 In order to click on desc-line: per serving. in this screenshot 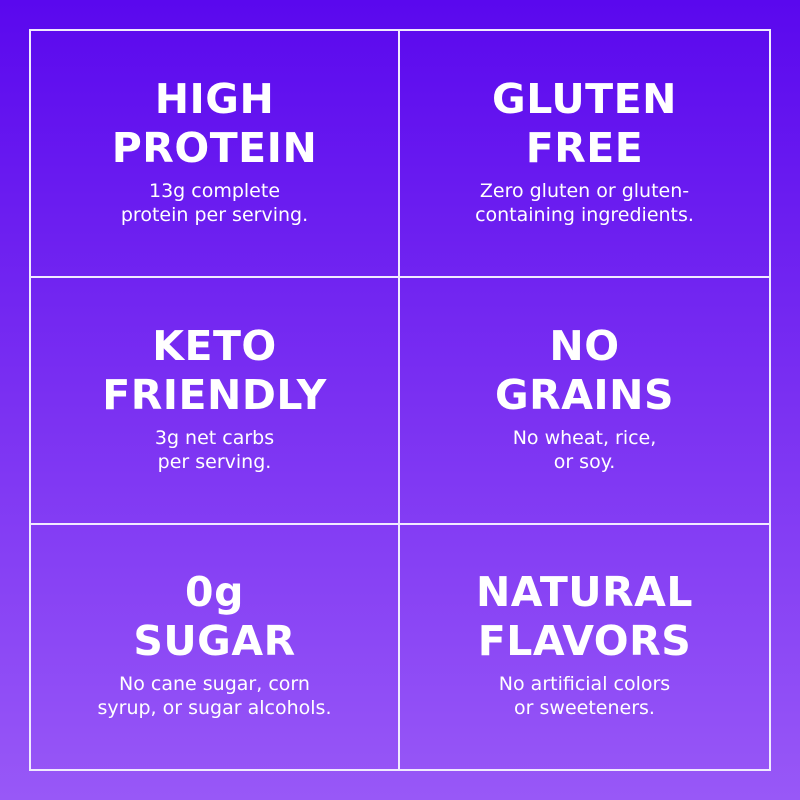, I will do `click(214, 461)`.